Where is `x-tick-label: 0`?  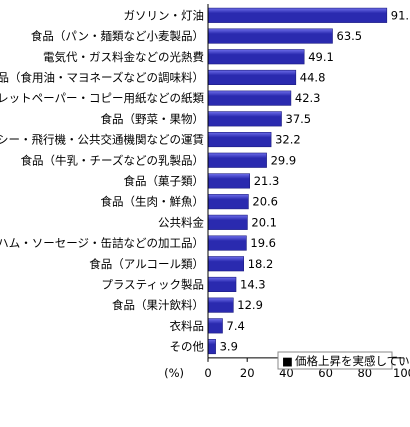
x-tick-label: 0 is located at coordinates (207, 373).